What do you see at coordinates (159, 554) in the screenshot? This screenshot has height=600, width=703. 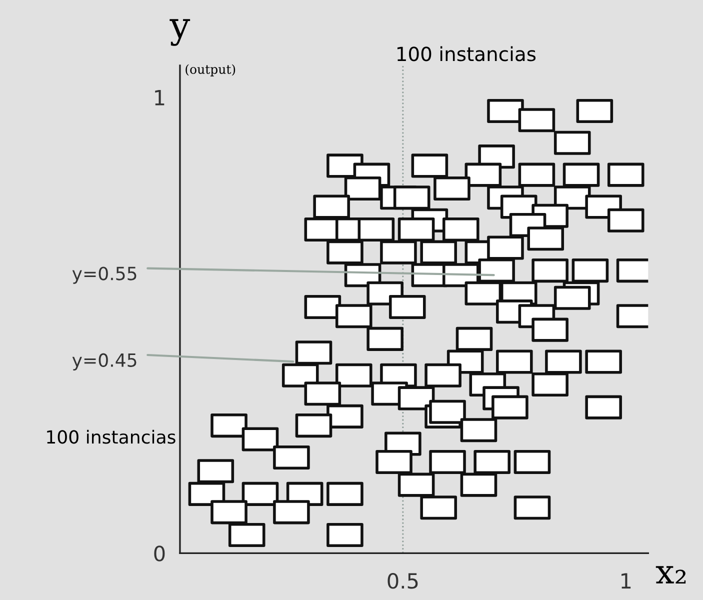 I see `y-tick-label: 0` at bounding box center [159, 554].